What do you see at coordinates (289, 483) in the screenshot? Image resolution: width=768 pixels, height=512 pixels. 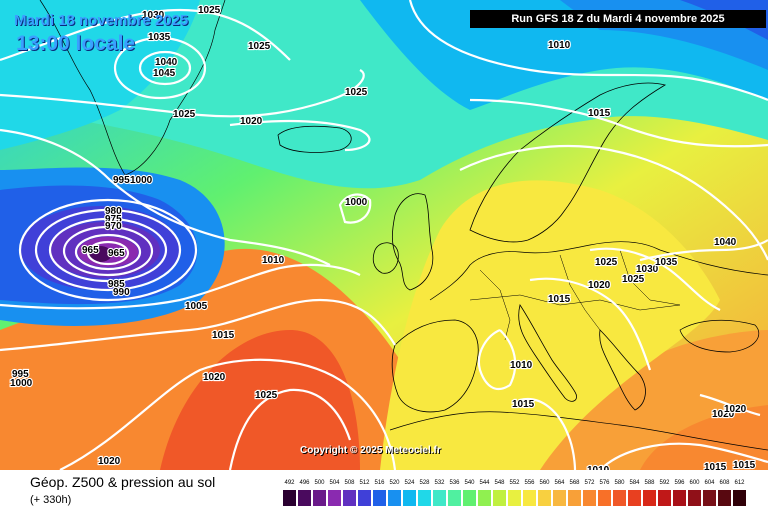 I see `scale-tick-label: 492` at bounding box center [289, 483].